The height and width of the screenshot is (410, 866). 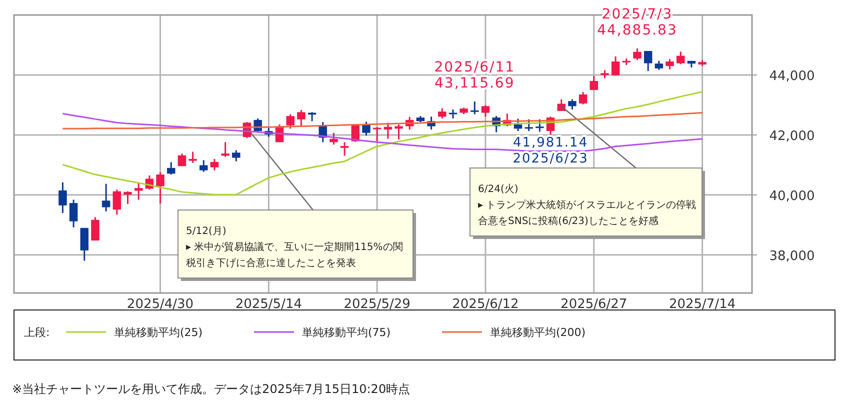 What do you see at coordinates (158, 332) in the screenshot?
I see `legend-label: 単純移動平均(25)` at bounding box center [158, 332].